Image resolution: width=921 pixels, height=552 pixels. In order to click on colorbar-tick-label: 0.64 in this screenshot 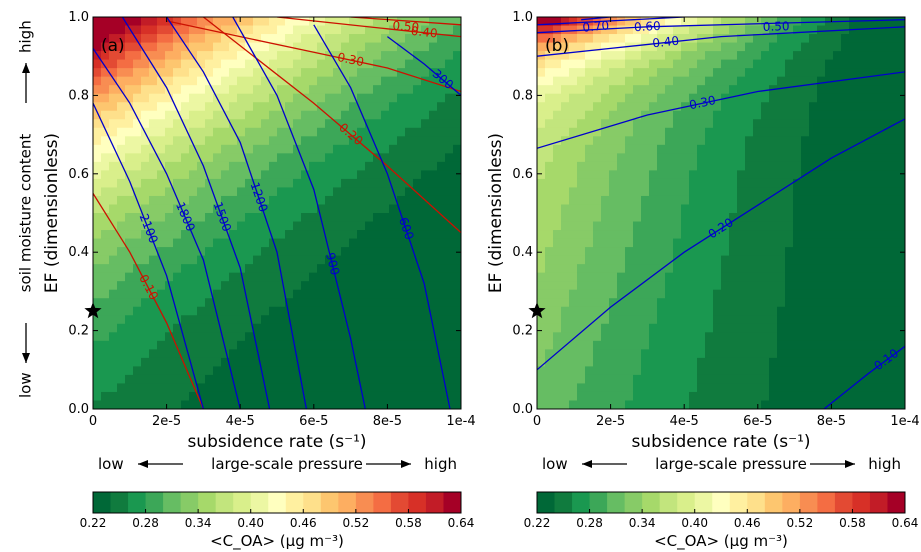, I will do `click(905, 523)`.